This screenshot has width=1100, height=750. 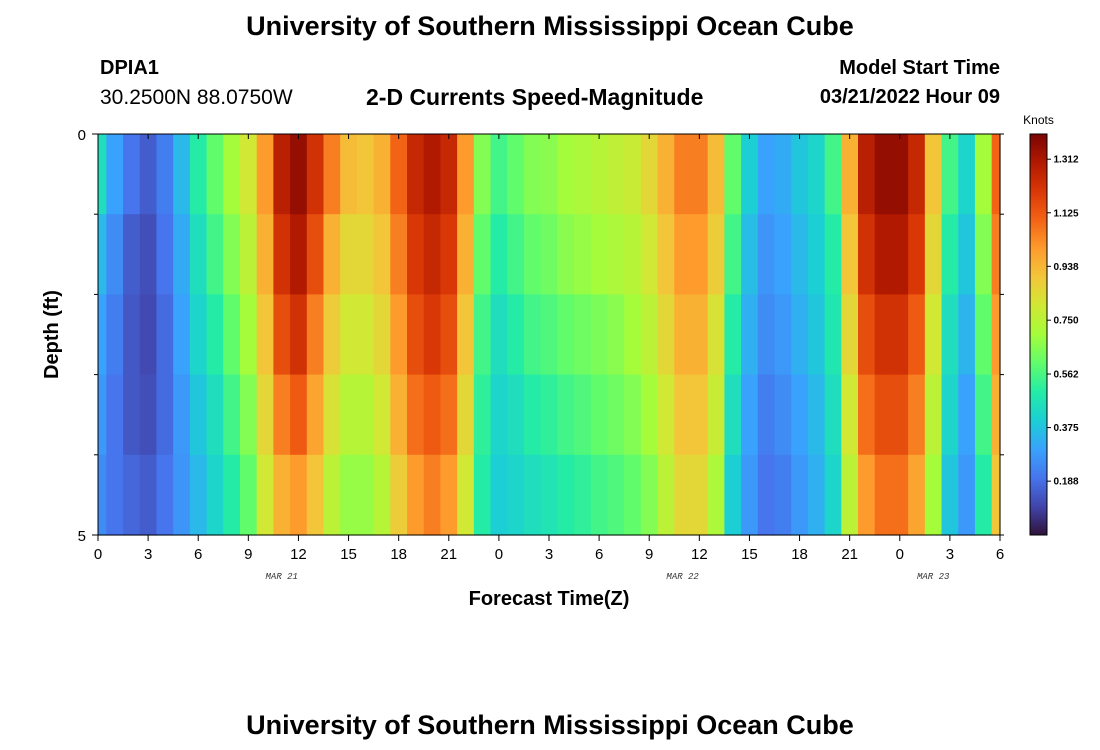 What do you see at coordinates (649, 554) in the screenshot?
I see `x-tick-label: 9` at bounding box center [649, 554].